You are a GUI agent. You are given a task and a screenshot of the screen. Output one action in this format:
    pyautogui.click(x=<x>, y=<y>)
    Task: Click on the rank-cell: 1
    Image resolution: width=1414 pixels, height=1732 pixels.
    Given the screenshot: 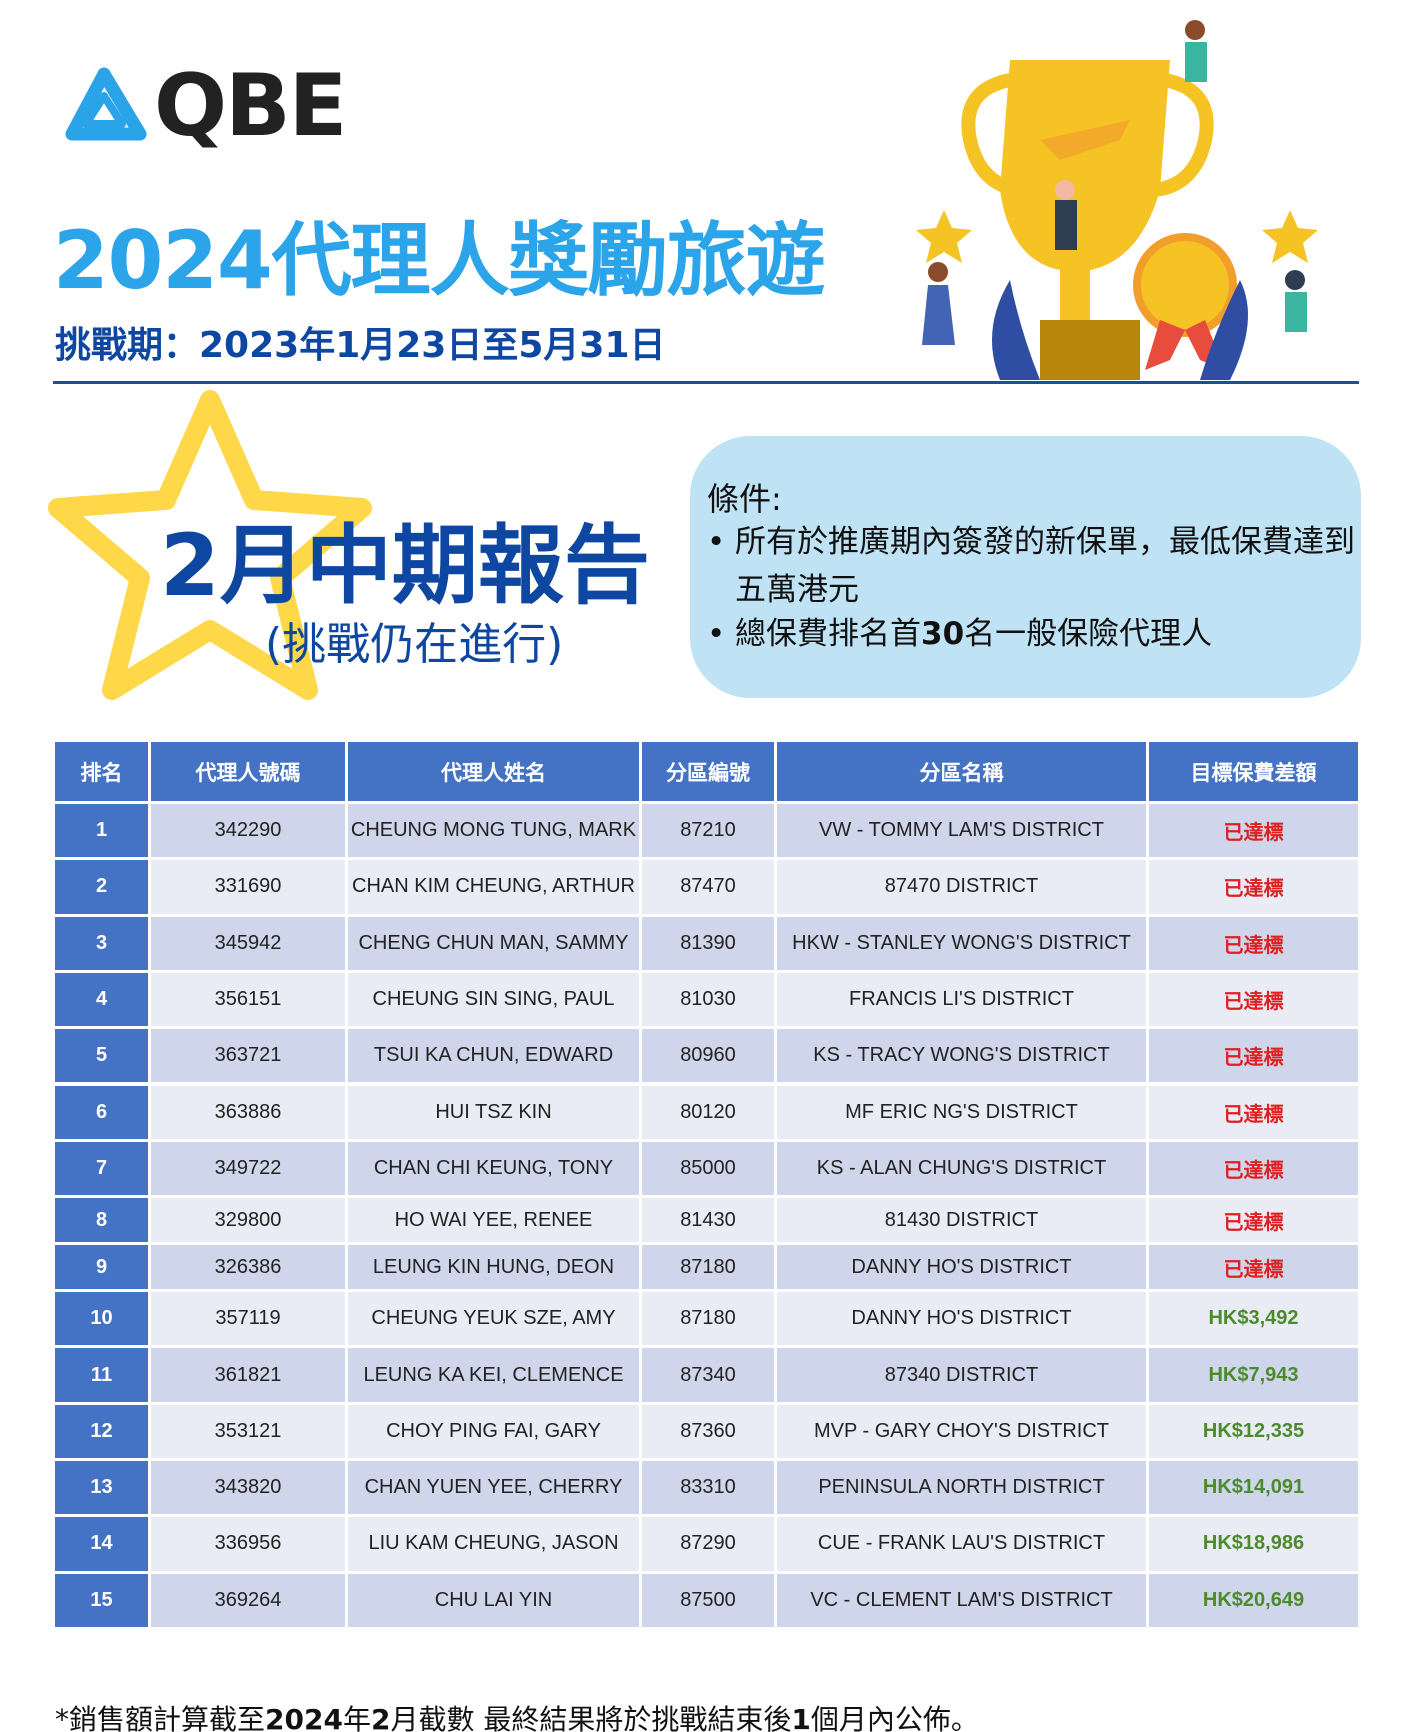 What is the action you would take?
    pyautogui.click(x=103, y=832)
    